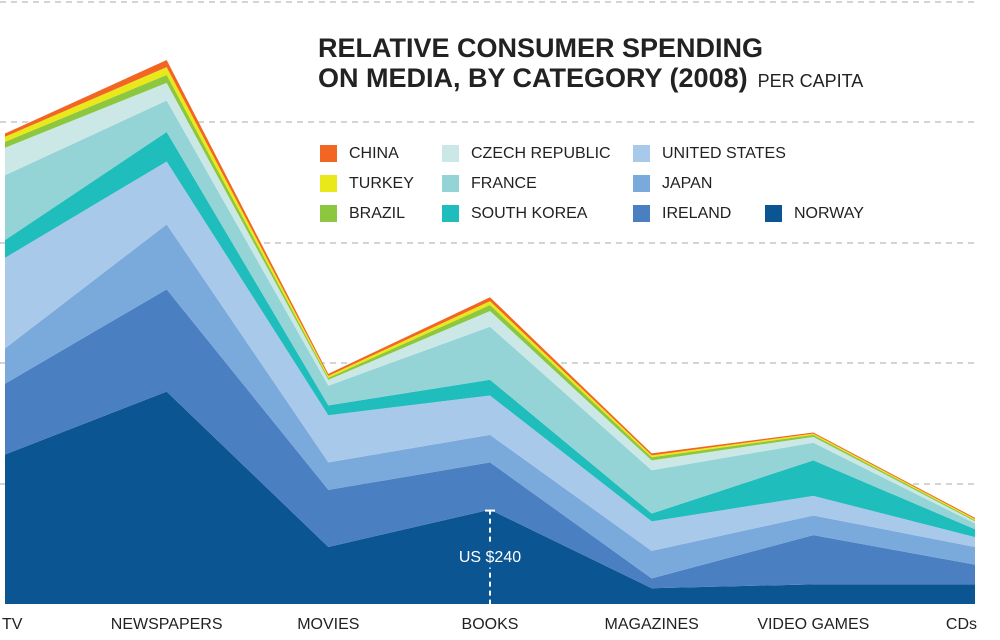 This screenshot has height=640, width=1000. Describe the element at coordinates (490, 624) in the screenshot. I see `x-tick-label: BOOKS` at that location.